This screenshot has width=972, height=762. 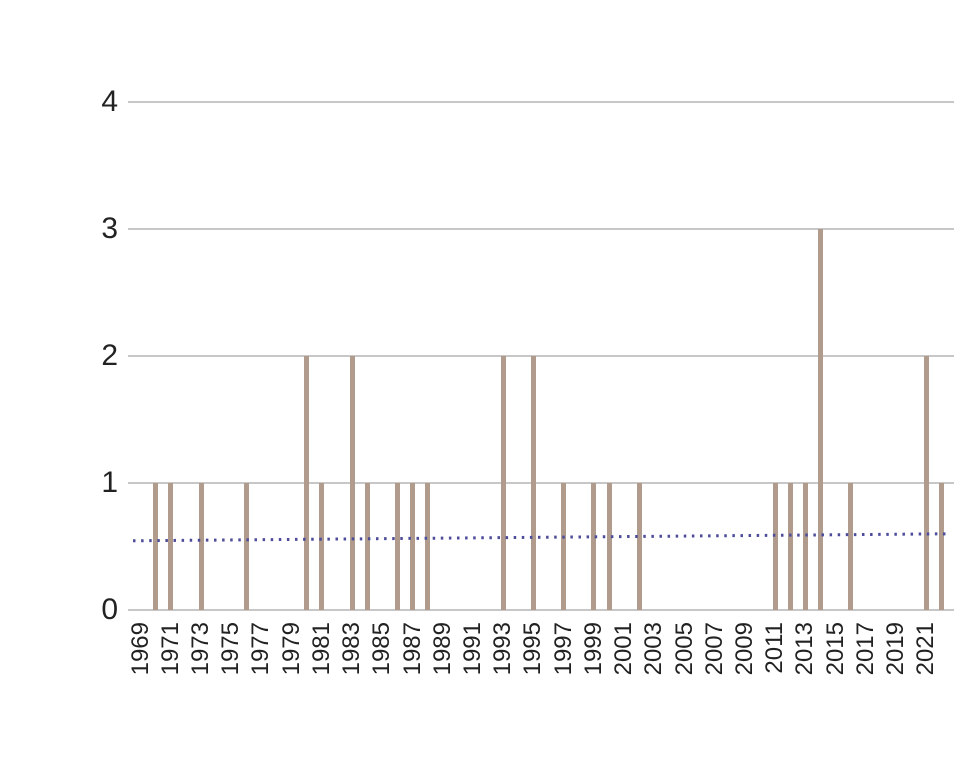 What do you see at coordinates (413, 546) in the screenshot?
I see `bar-1987` at bounding box center [413, 546].